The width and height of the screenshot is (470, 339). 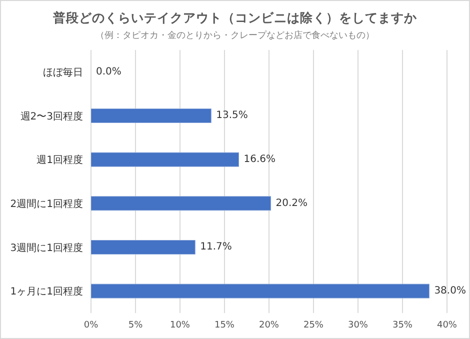 I want to click on x-tick-label: 0%, so click(x=91, y=325).